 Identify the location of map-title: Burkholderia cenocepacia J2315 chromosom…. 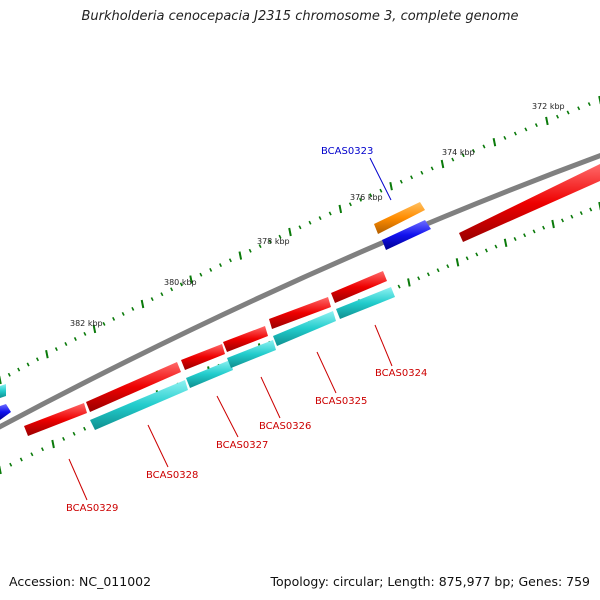
(300, 16).